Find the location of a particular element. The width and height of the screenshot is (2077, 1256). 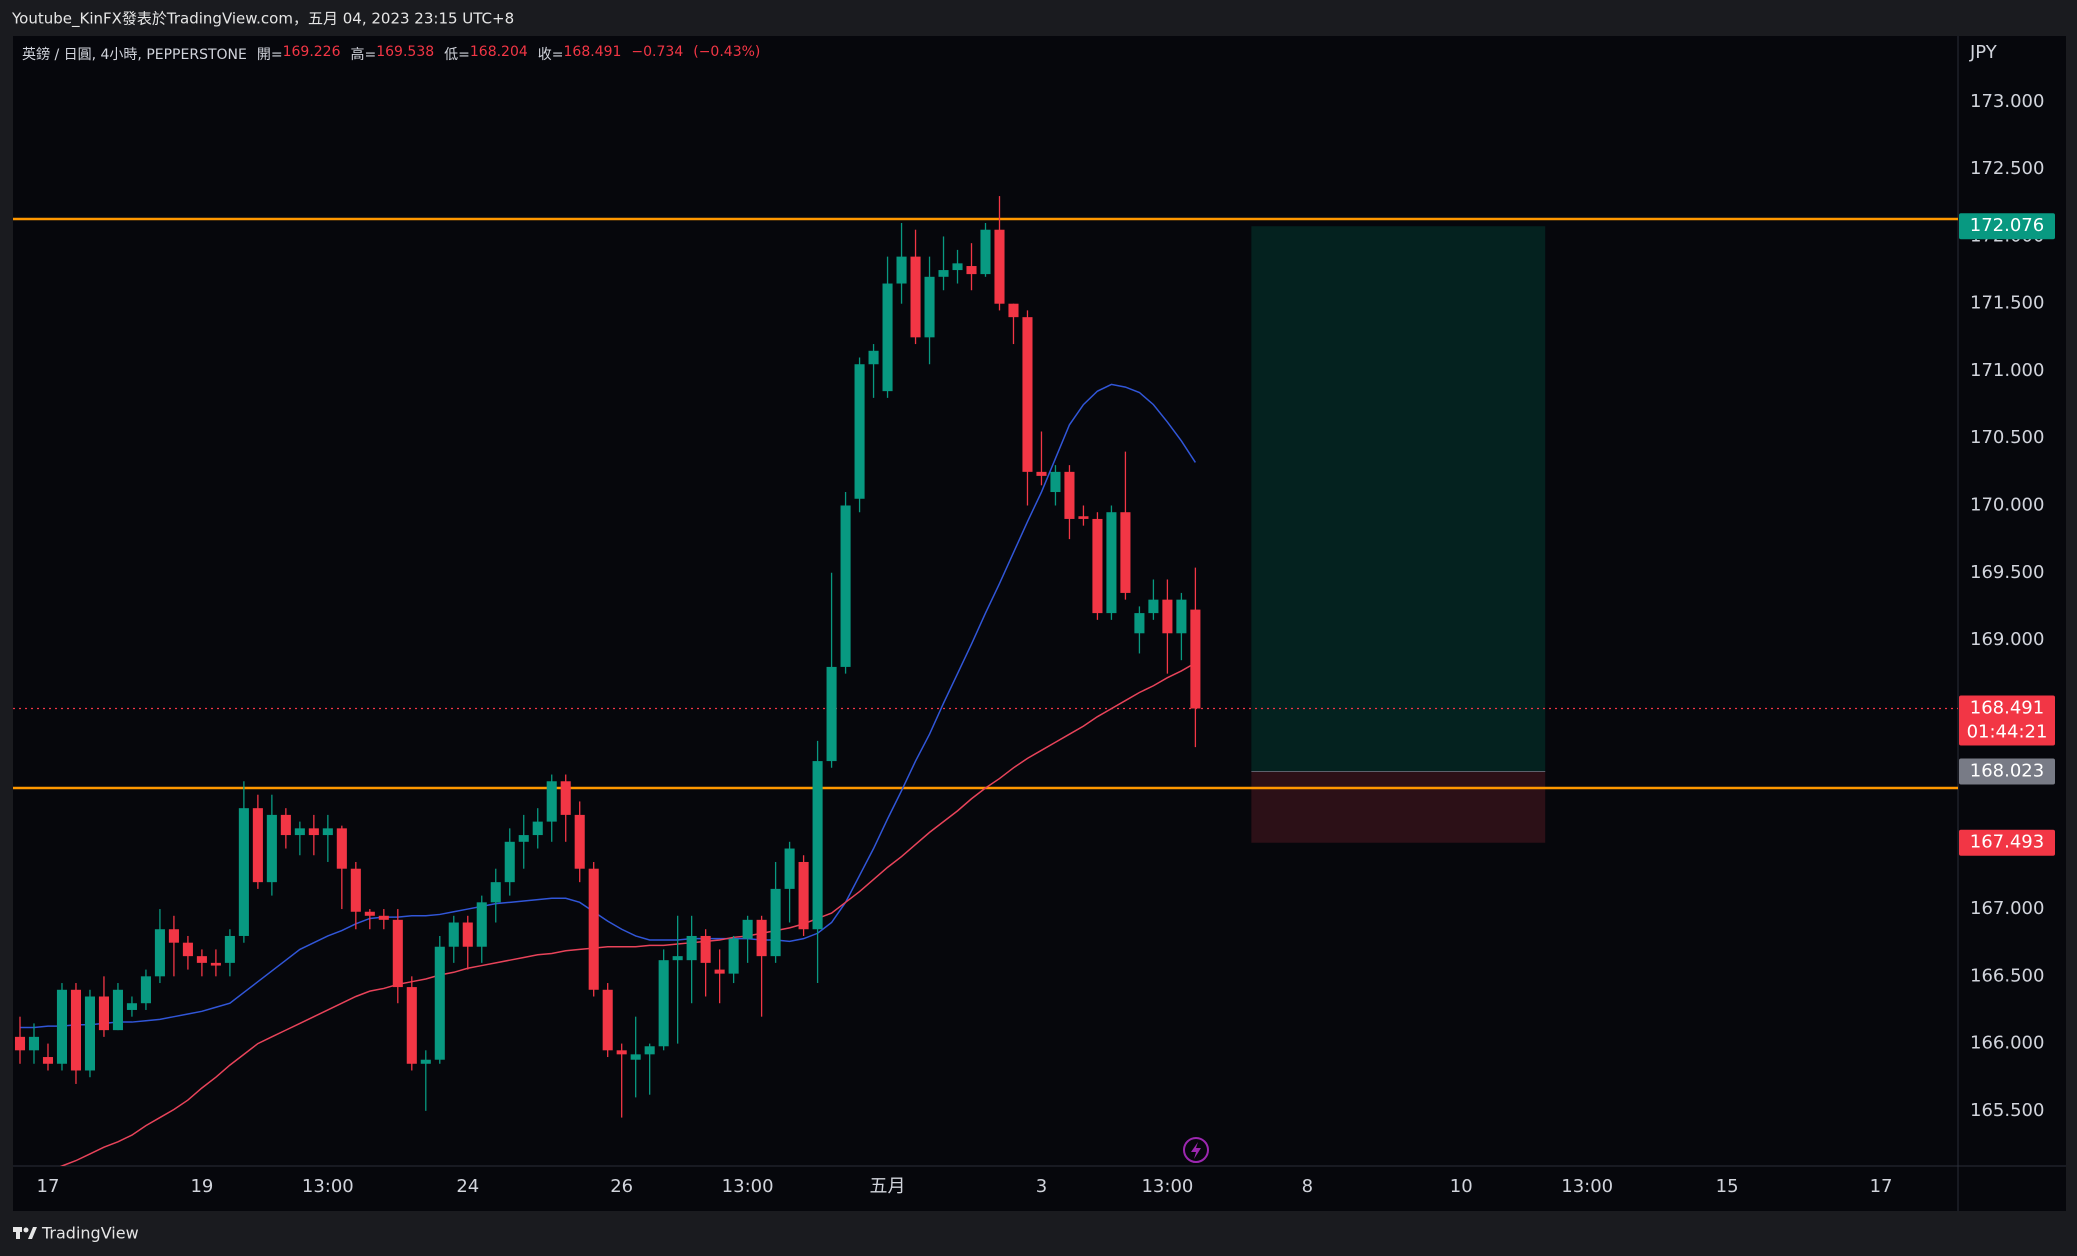

y-tick-label: 166.000 is located at coordinates (2007, 1043).